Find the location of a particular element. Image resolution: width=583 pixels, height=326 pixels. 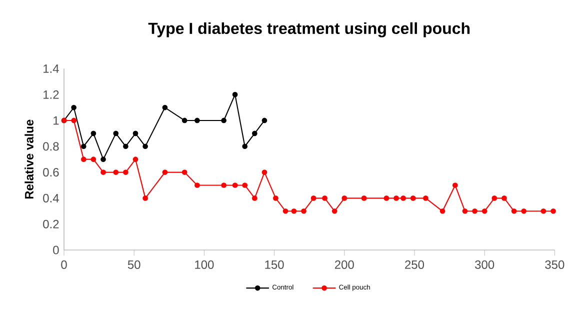

x-tick-label: 0 is located at coordinates (64, 264).